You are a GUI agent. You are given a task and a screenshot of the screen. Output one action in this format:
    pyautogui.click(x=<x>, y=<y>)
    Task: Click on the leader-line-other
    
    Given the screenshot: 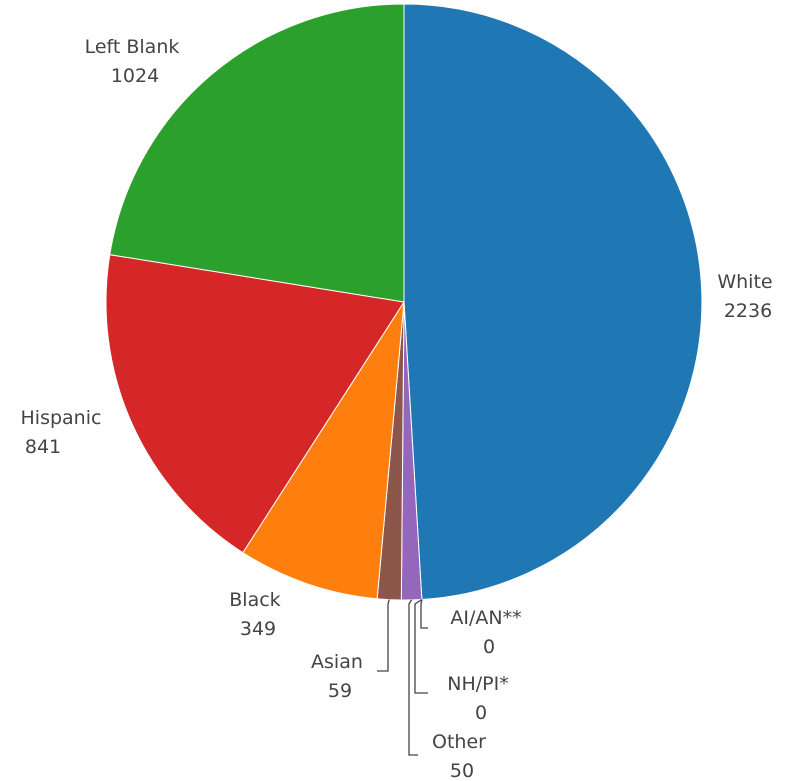 What is the action you would take?
    pyautogui.click(x=413, y=677)
    